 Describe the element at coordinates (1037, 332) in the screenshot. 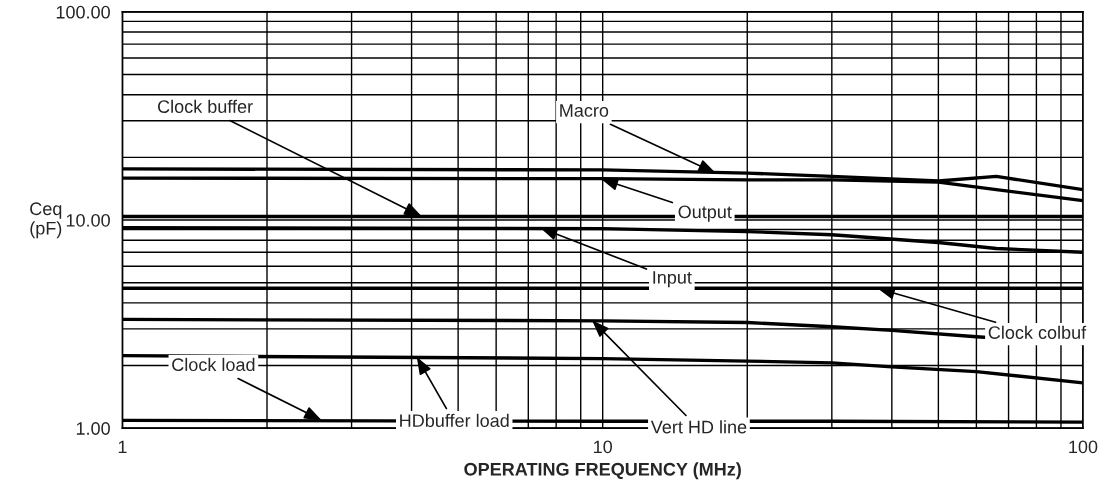

I see `annotation: Clock colbuf` at that location.